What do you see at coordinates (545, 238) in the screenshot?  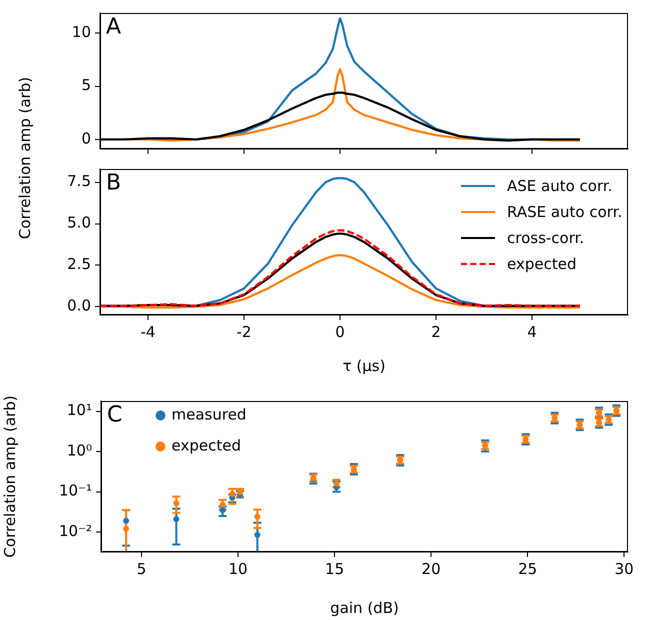 I see `legend-label: cross-corr.` at bounding box center [545, 238].